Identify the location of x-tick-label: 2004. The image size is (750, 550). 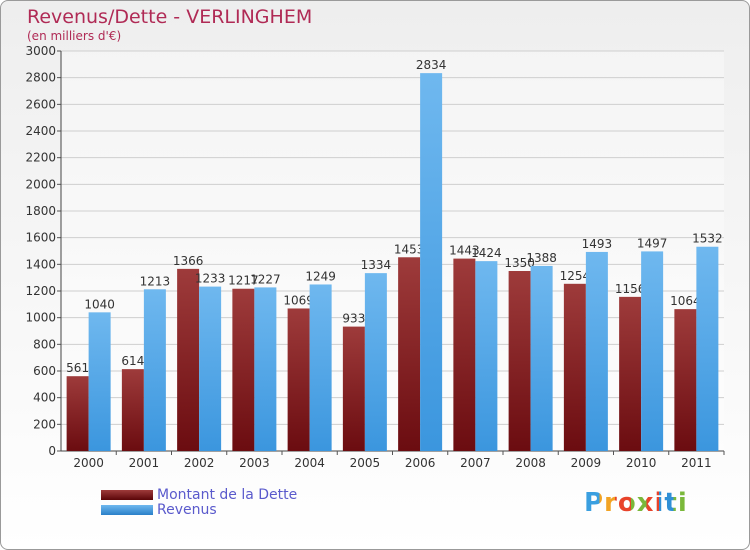
(309, 463).